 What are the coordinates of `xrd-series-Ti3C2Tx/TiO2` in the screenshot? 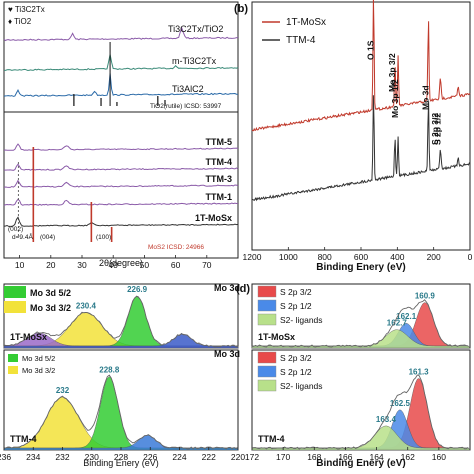 It's located at (121, 34).